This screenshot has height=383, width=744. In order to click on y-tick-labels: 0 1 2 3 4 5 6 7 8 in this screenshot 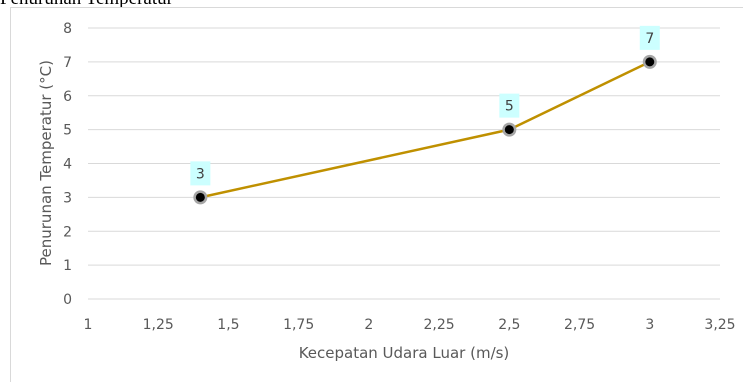, I will do `click(67, 164)`.